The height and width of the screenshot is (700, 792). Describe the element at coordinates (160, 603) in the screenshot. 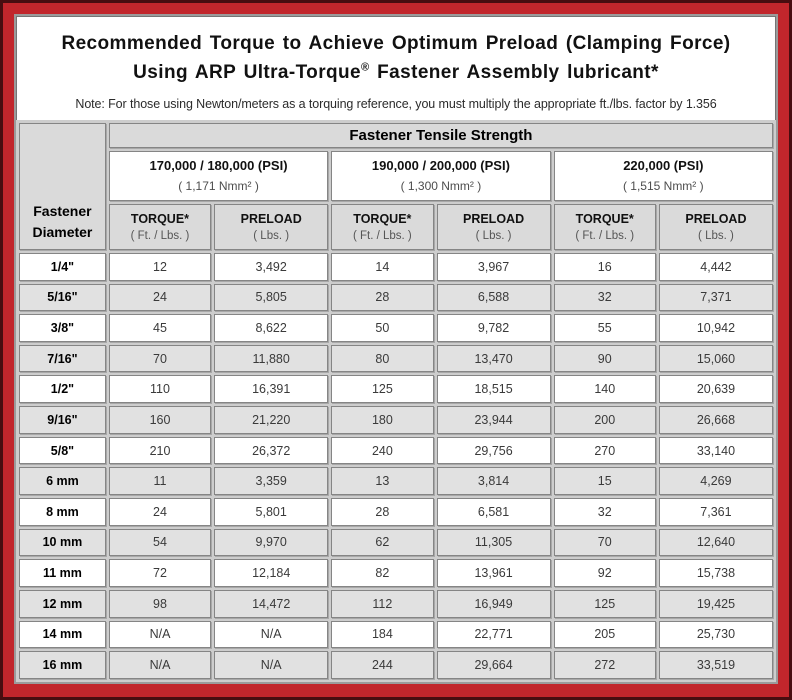

I see `torque-value-cell: 98` at that location.